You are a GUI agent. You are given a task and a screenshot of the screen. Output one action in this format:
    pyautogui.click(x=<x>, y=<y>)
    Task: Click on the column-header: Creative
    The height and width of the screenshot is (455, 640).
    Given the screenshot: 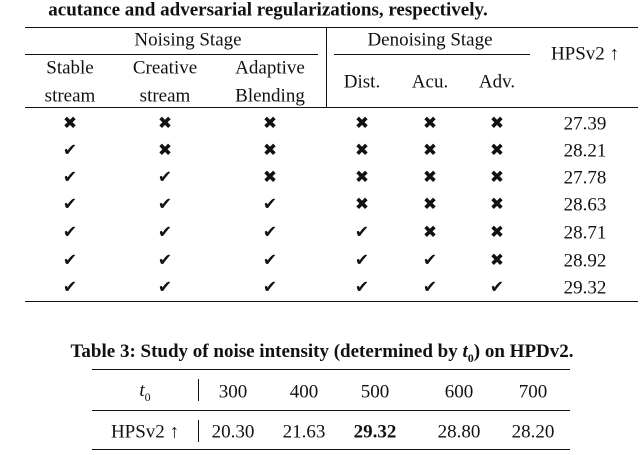 What is the action you would take?
    pyautogui.click(x=165, y=68)
    